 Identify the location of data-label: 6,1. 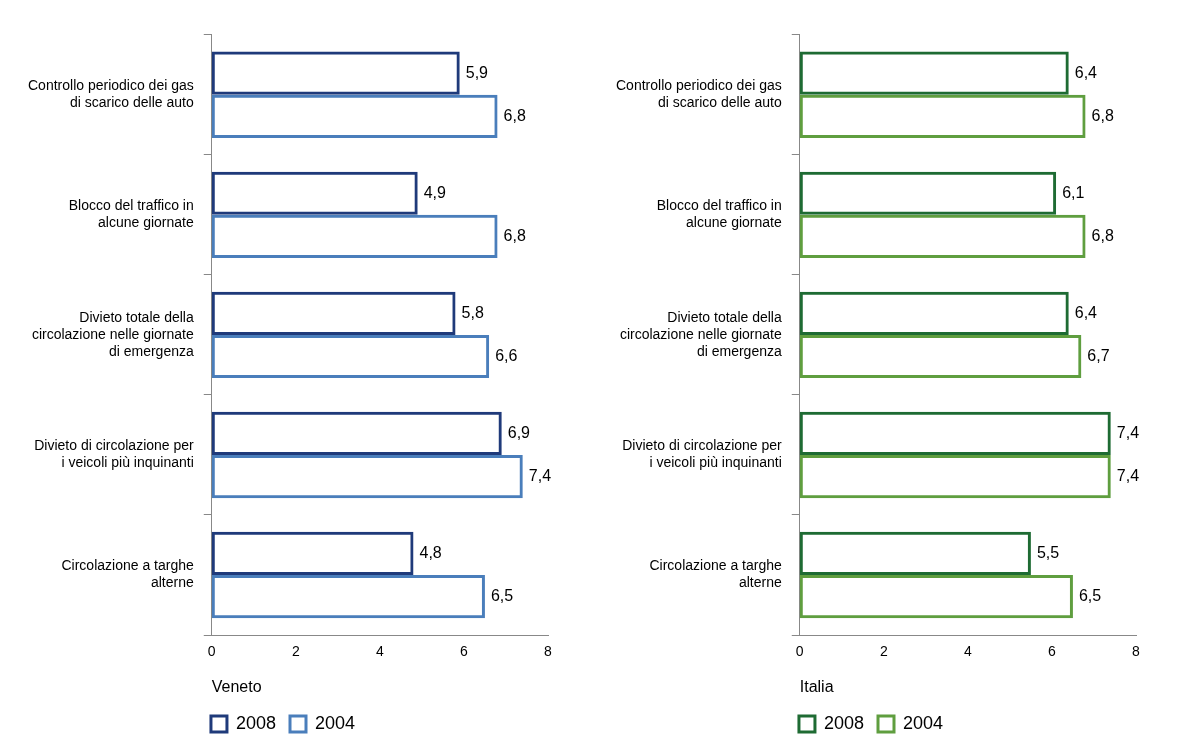
(1073, 192).